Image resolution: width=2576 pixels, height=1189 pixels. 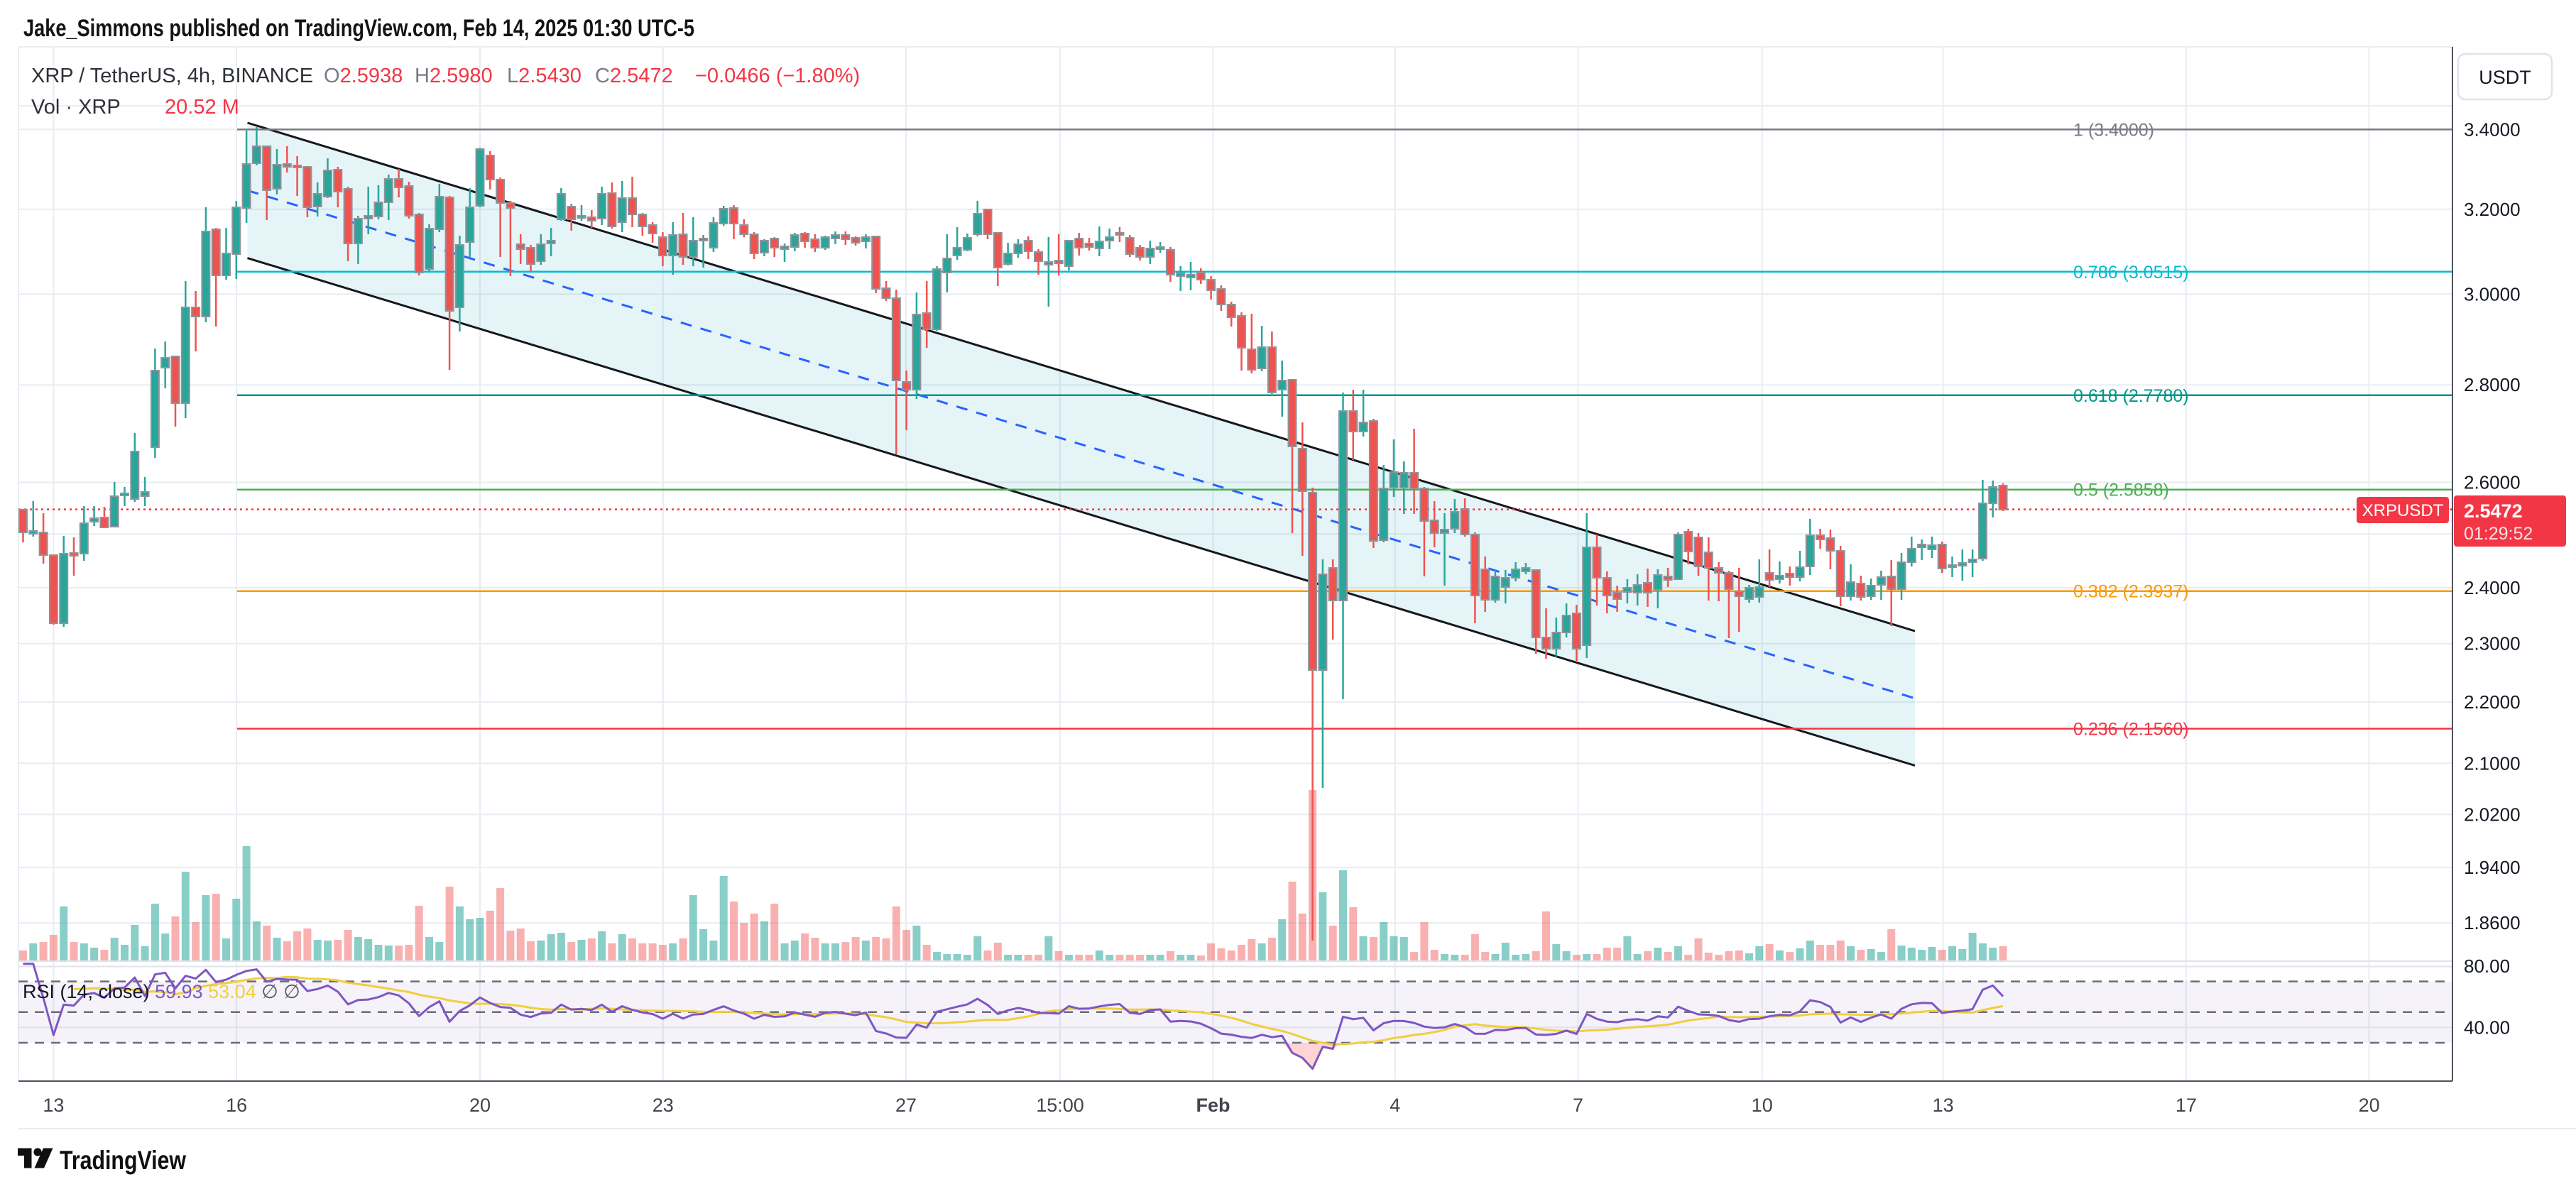 I want to click on svg-text: 3.4000, so click(x=2492, y=129).